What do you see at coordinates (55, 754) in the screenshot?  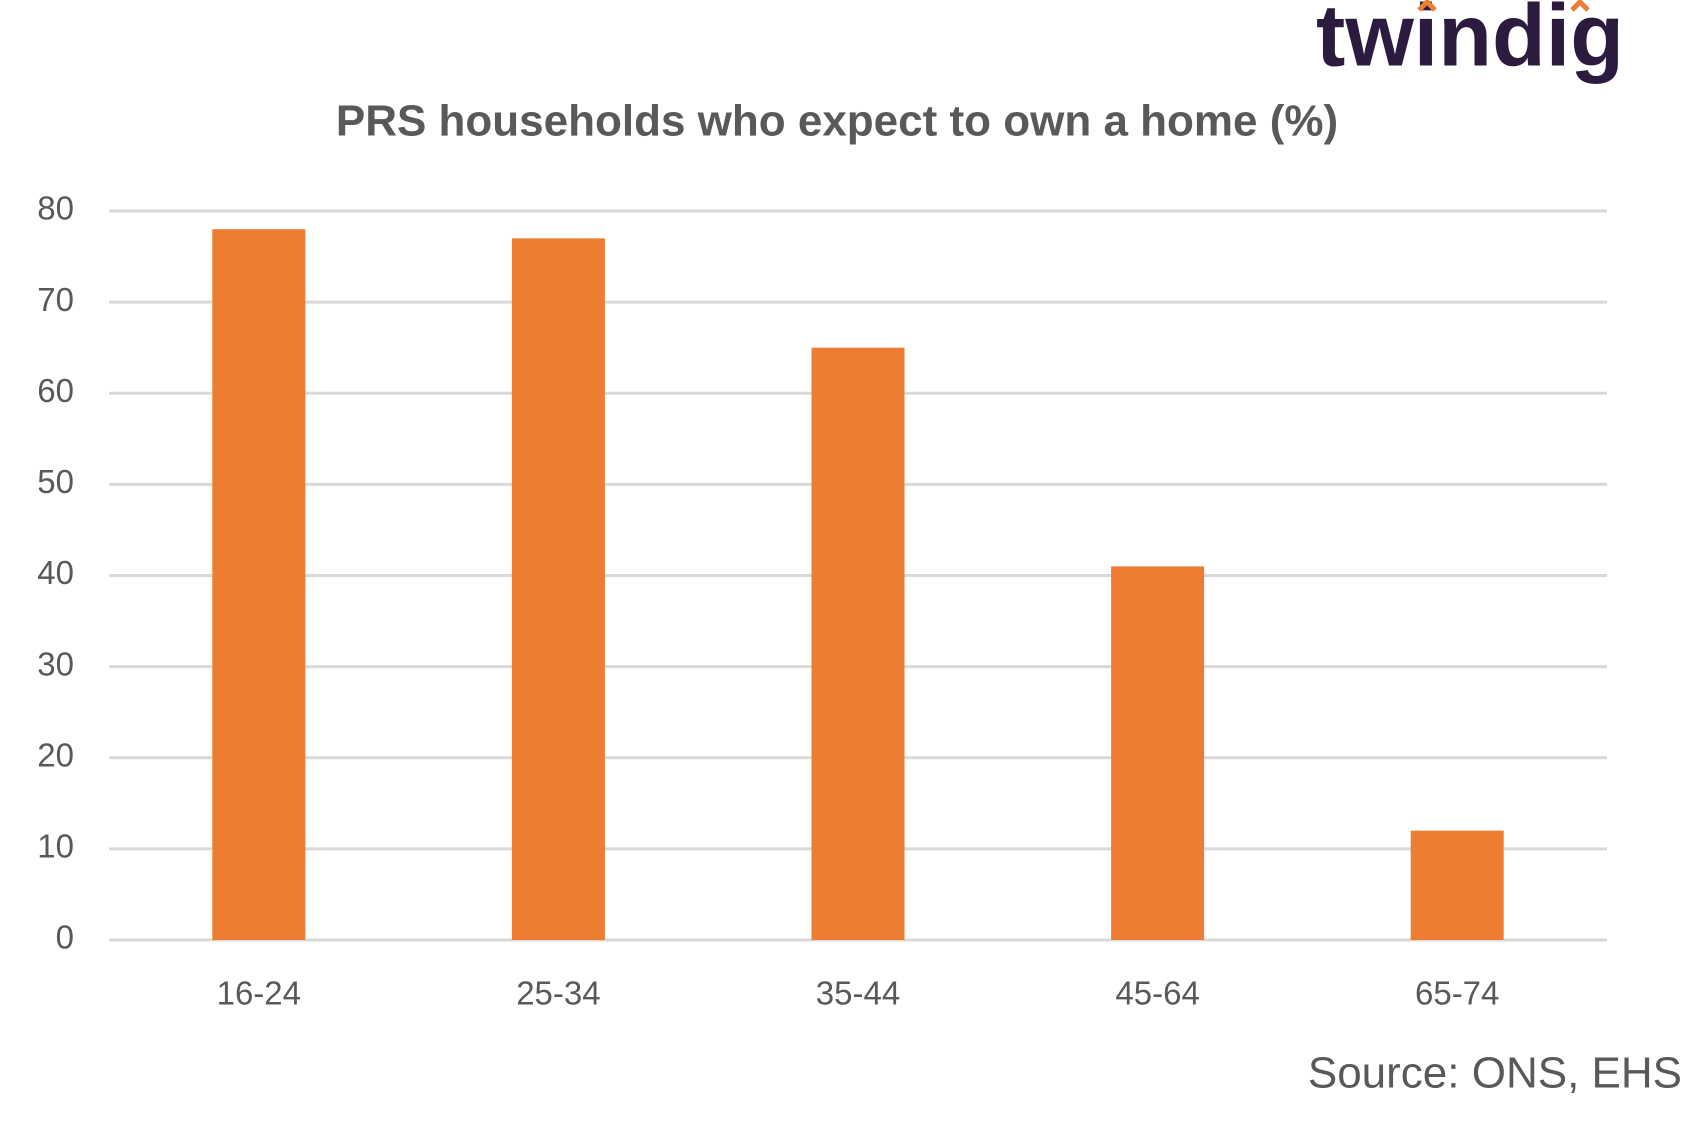 I see `y-tick-label: 20` at bounding box center [55, 754].